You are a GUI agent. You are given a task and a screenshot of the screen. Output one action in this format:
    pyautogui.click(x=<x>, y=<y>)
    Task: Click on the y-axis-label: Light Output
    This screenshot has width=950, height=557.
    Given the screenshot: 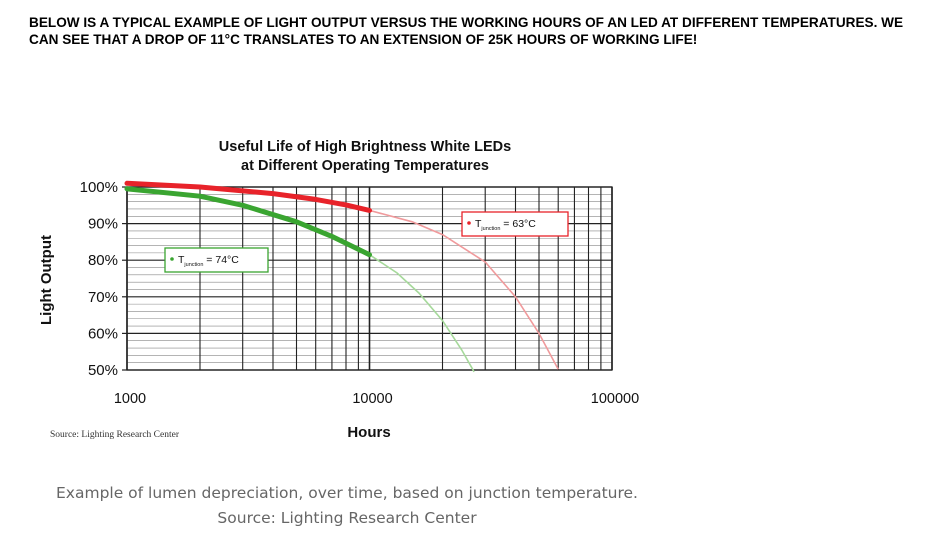 What is the action you would take?
    pyautogui.click(x=46, y=280)
    